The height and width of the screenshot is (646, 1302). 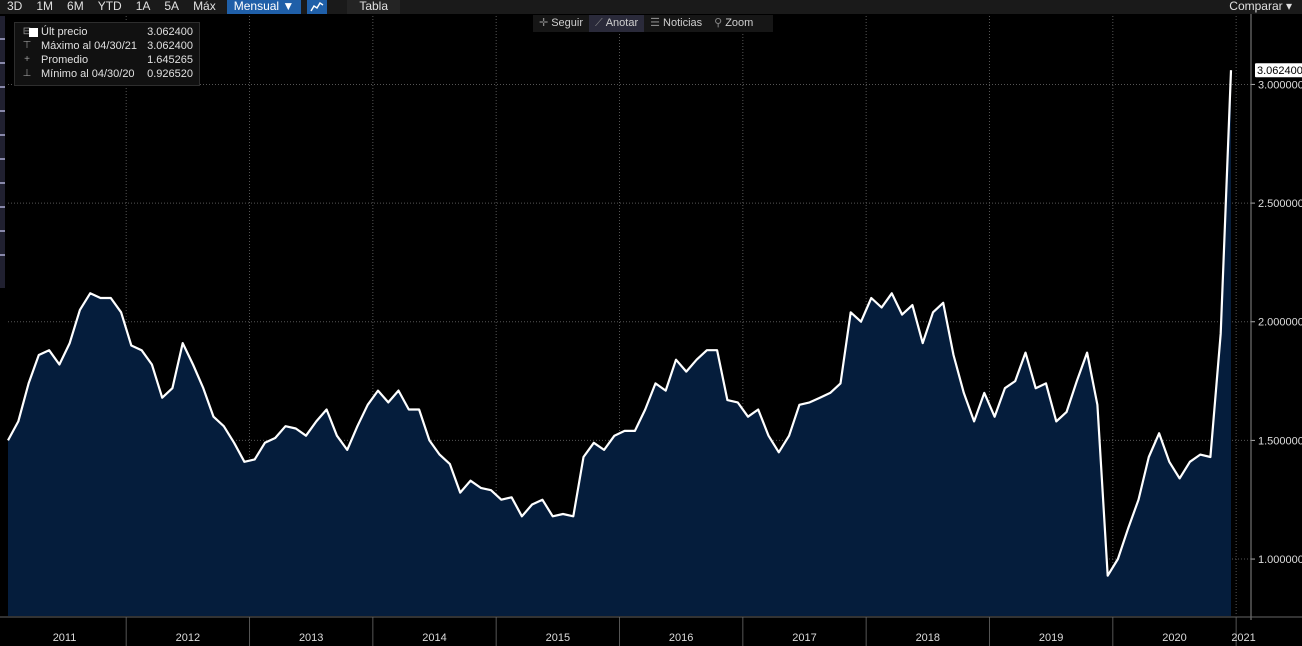 What do you see at coordinates (1174, 638) in the screenshot?
I see `x-year-label: 2020` at bounding box center [1174, 638].